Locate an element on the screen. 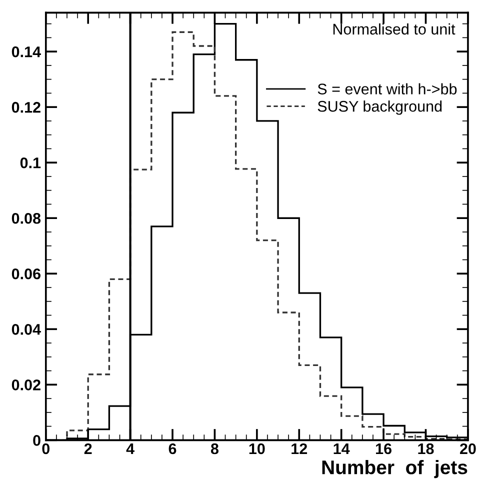  y-tick-label: 0.1 is located at coordinates (30, 162).